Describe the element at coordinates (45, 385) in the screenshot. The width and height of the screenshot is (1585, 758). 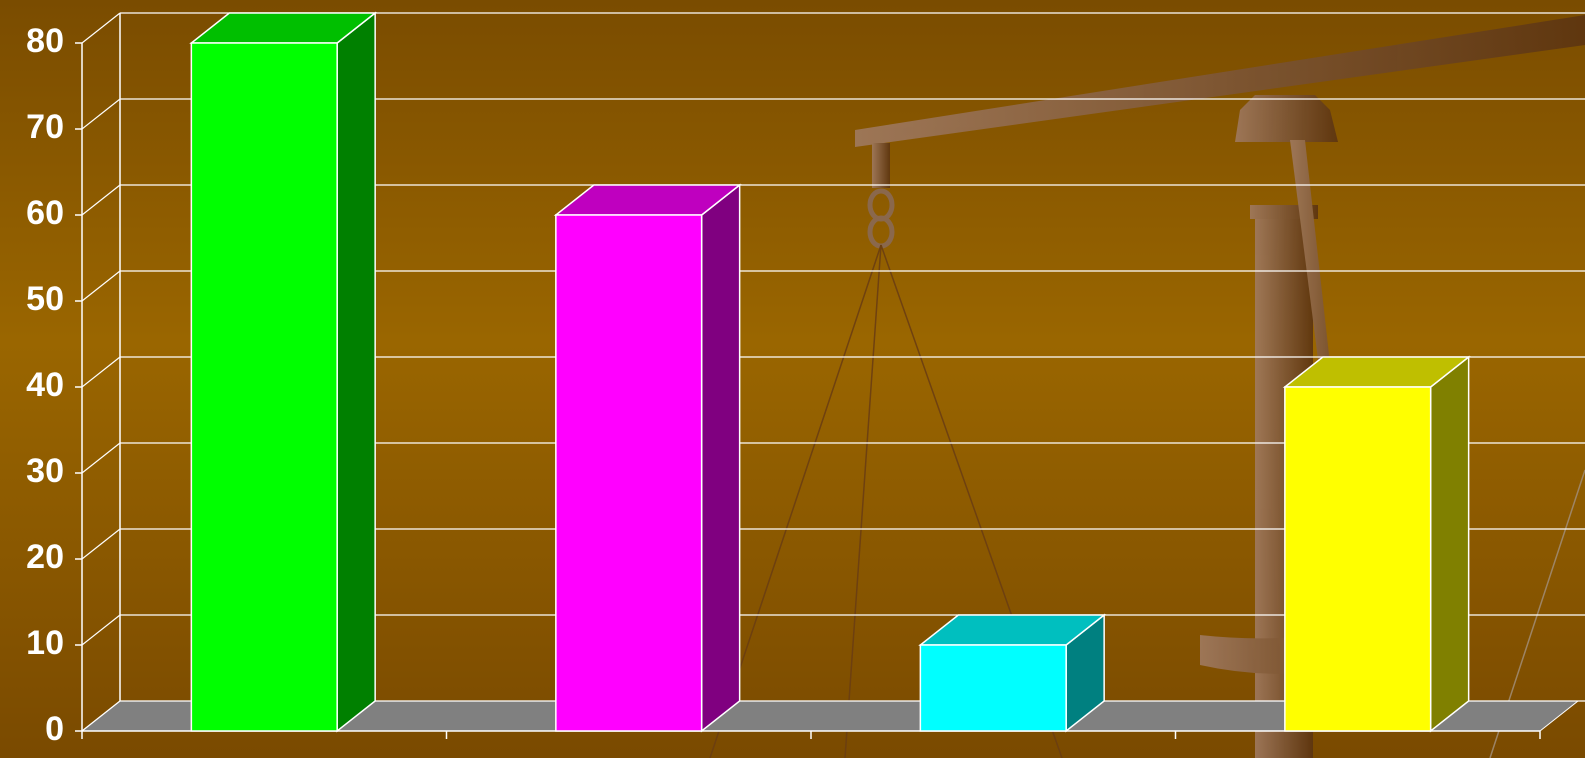
I see `y-tick-label: 40` at that location.